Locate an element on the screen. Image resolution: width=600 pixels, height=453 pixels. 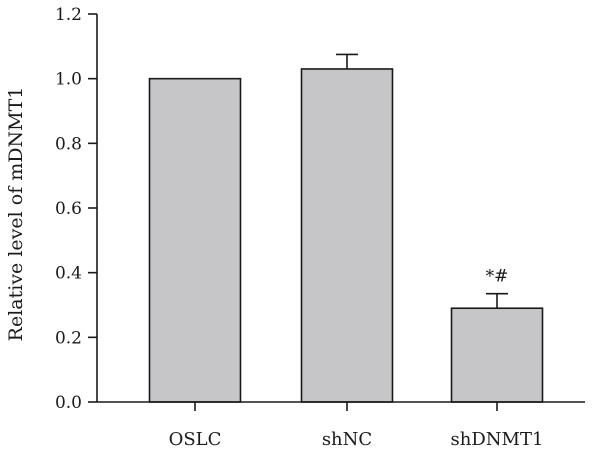
y-tick-label: 1.2 is located at coordinates (68, 15).